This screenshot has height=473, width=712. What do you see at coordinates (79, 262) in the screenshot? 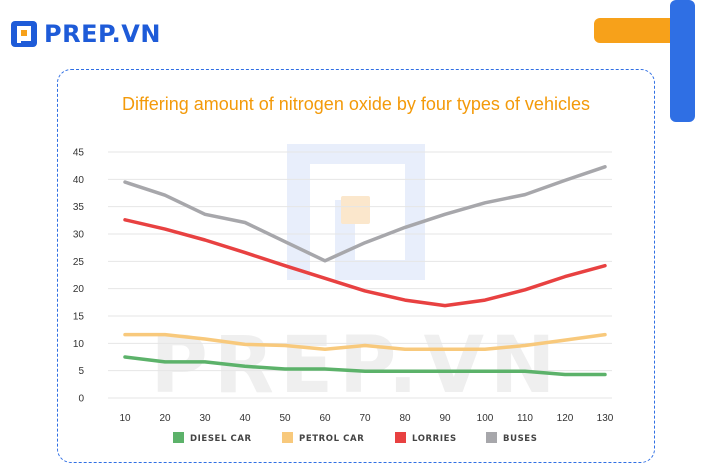
I see `y-tick-label: 25` at bounding box center [79, 262].